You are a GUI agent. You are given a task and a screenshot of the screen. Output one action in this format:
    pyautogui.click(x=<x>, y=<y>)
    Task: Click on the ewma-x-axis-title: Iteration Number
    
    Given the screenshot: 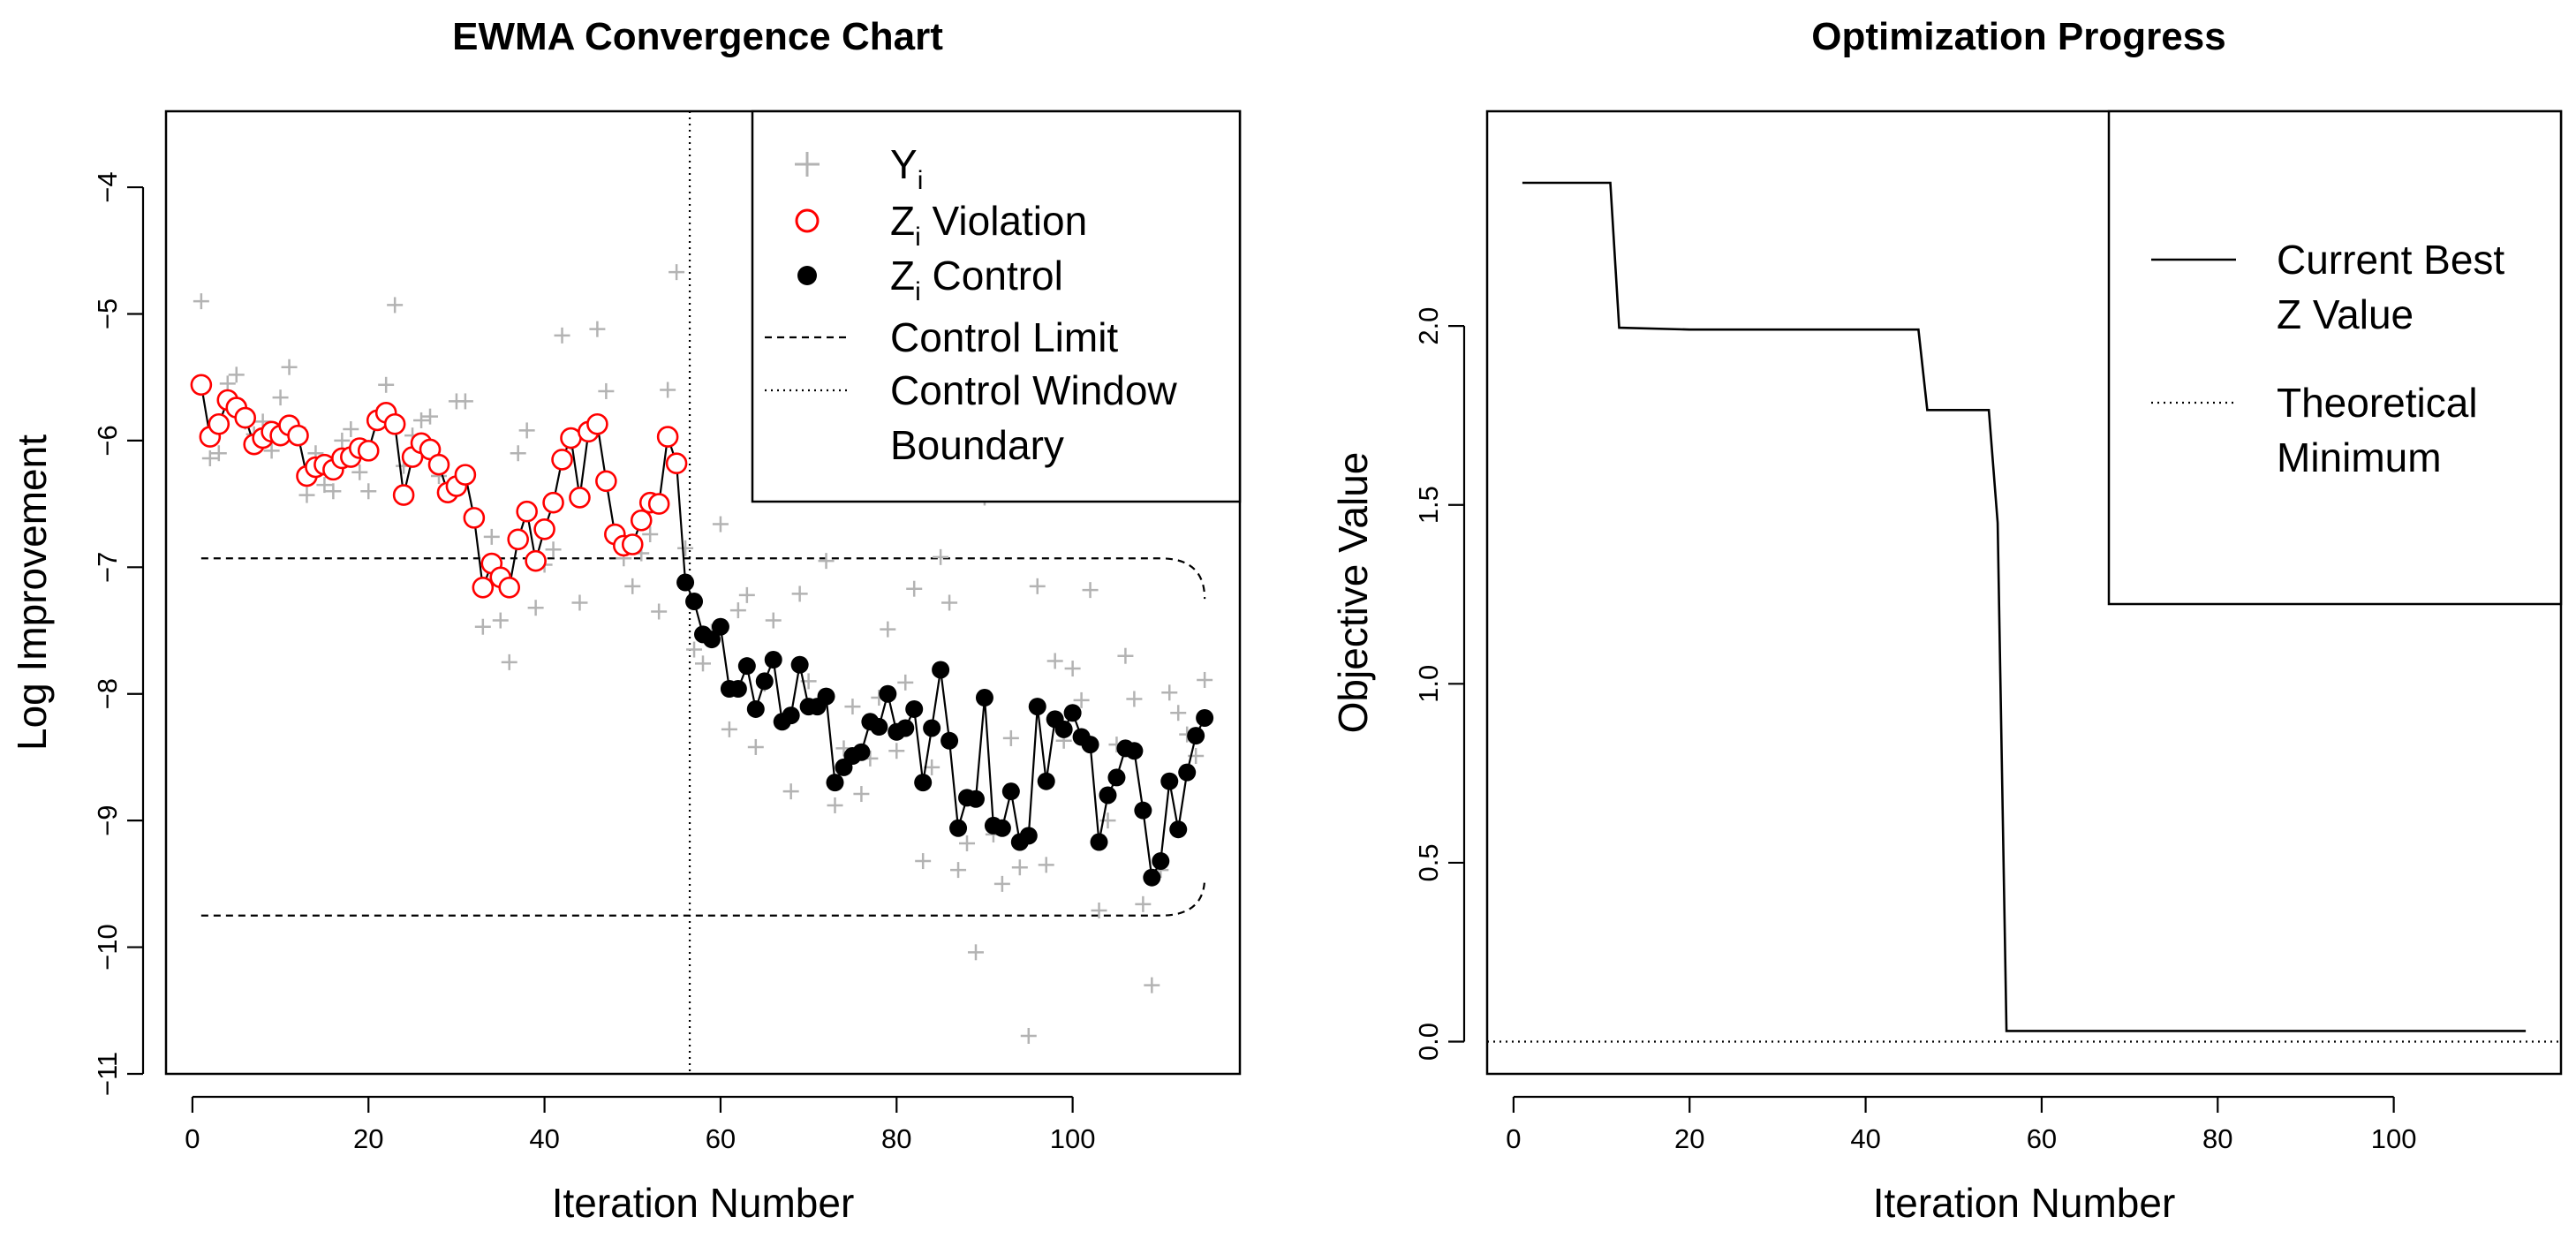 What is the action you would take?
    pyautogui.click(x=703, y=1203)
    